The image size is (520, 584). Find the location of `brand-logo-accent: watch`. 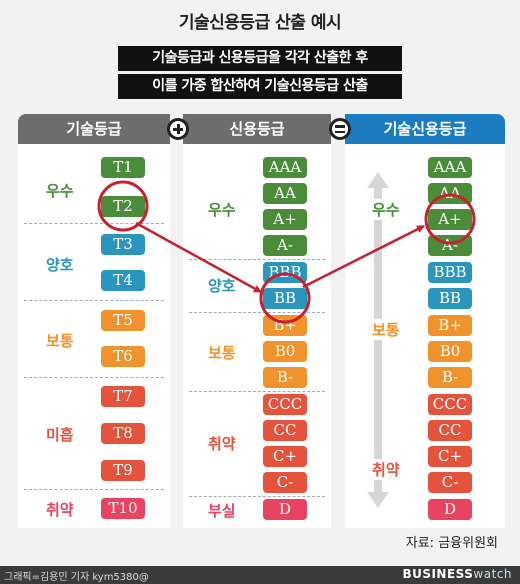

brand-logo-accent: watch is located at coordinates (492, 574).